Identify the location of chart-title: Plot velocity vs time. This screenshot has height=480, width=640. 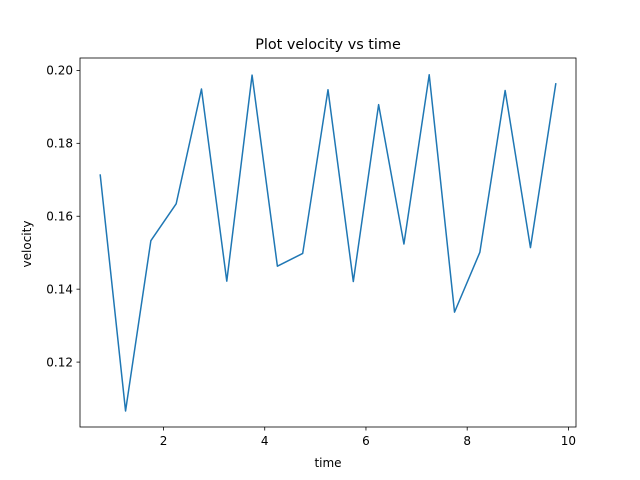
(328, 45).